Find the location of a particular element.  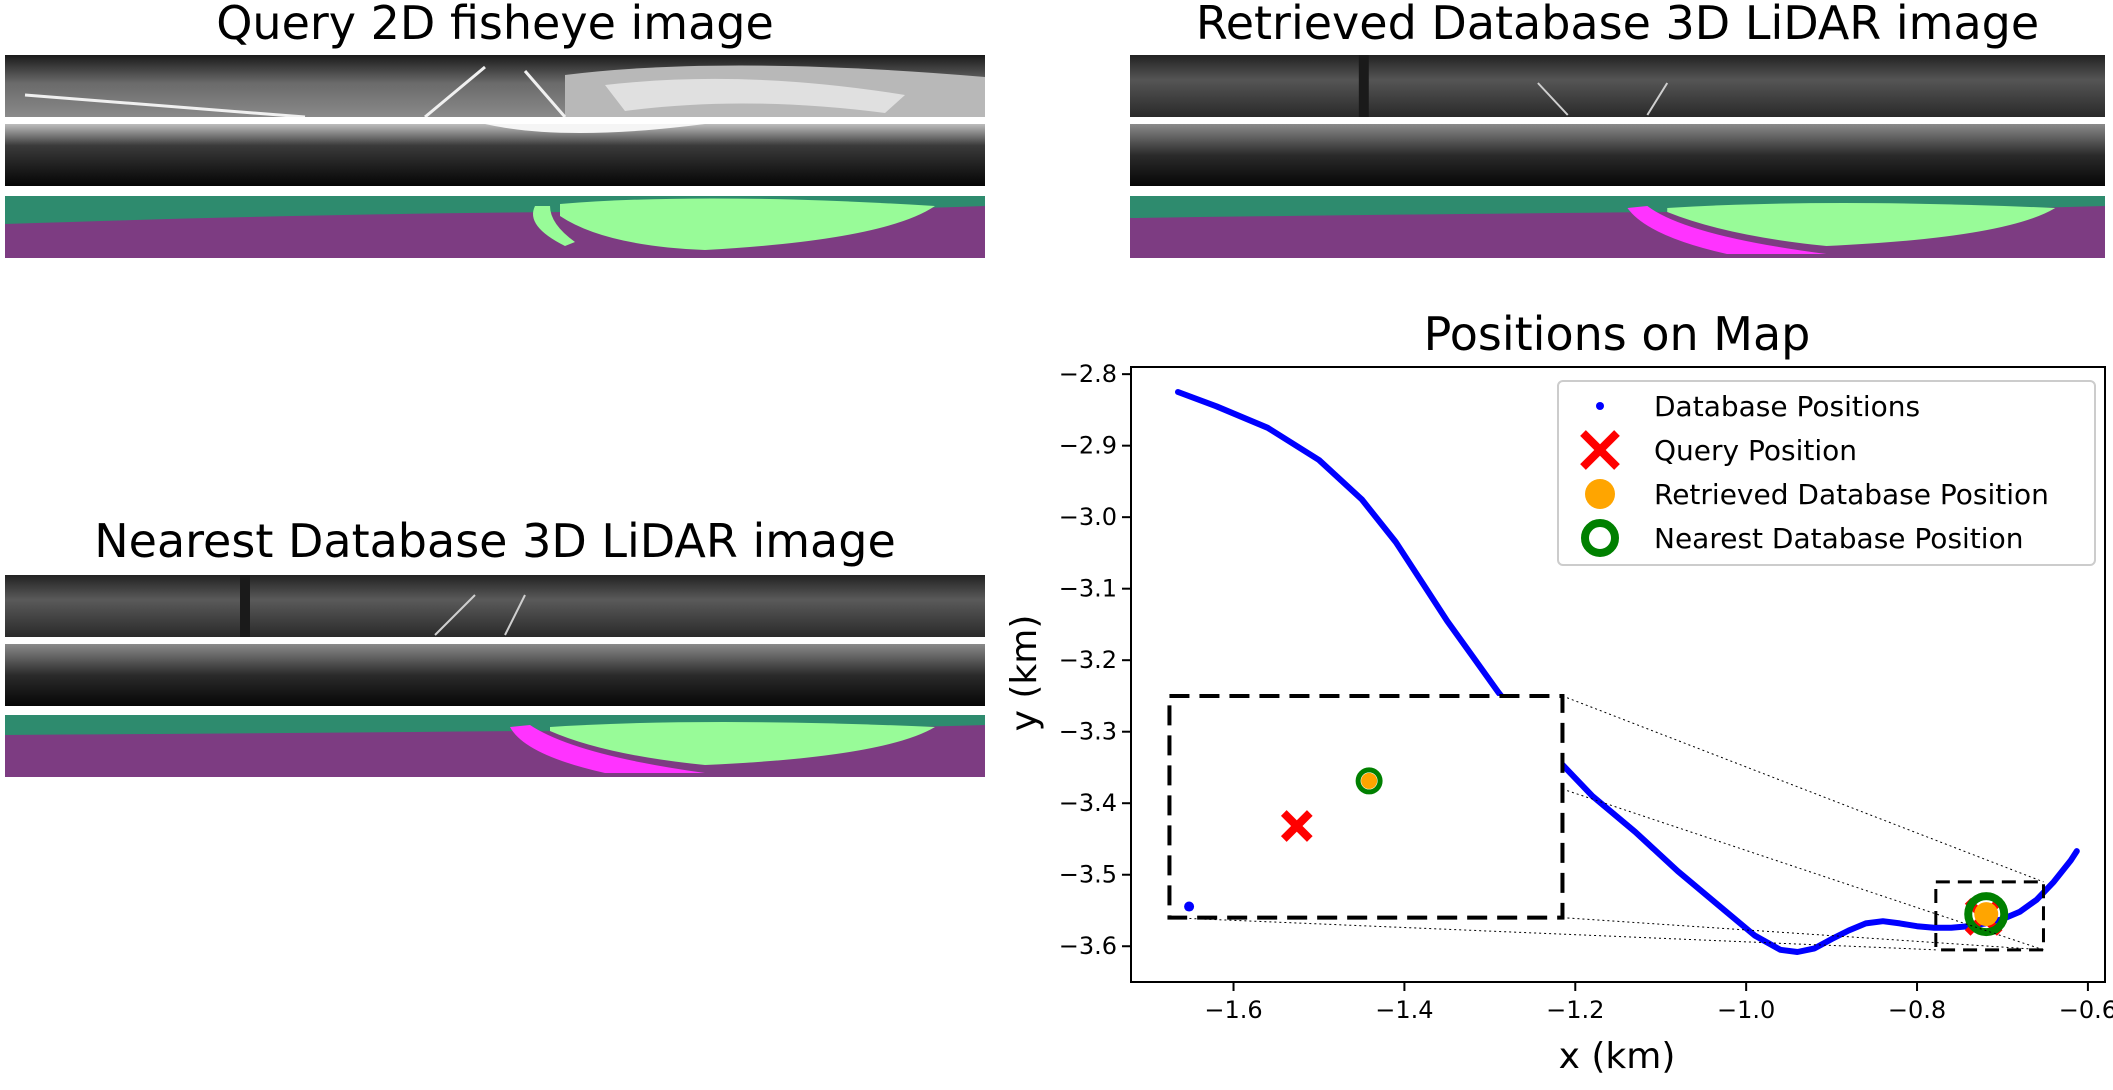

legend-nearest-marker is located at coordinates (1600, 538).